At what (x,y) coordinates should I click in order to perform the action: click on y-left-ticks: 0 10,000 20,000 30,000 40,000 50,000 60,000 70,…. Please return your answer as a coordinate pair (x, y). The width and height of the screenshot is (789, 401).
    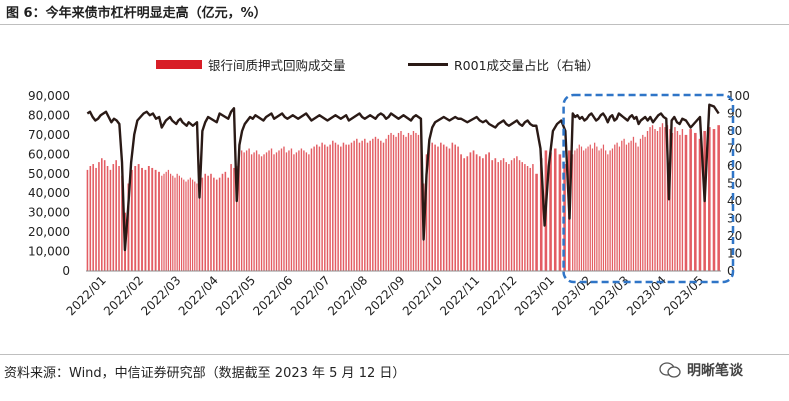
    Looking at the image, I should click on (49, 183).